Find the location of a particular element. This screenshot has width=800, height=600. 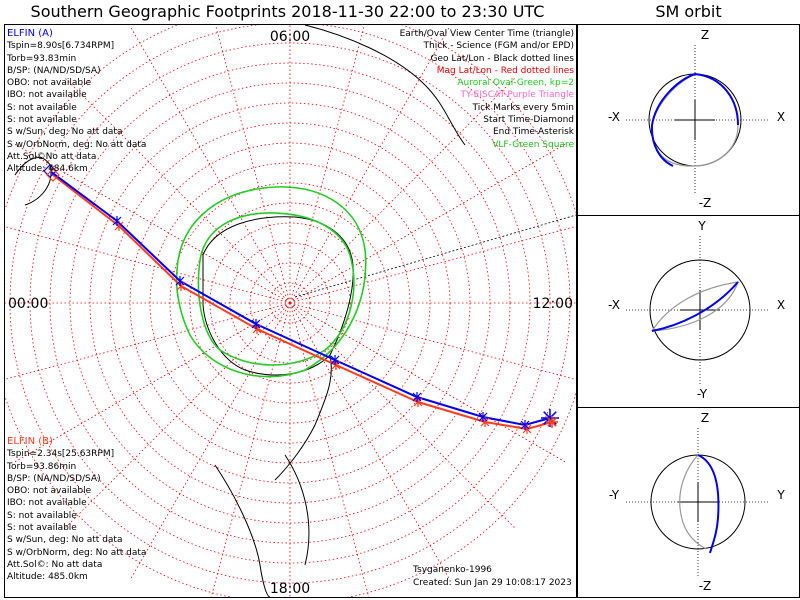

legend-entry: Tick Marks every 5min is located at coordinates (523, 107).